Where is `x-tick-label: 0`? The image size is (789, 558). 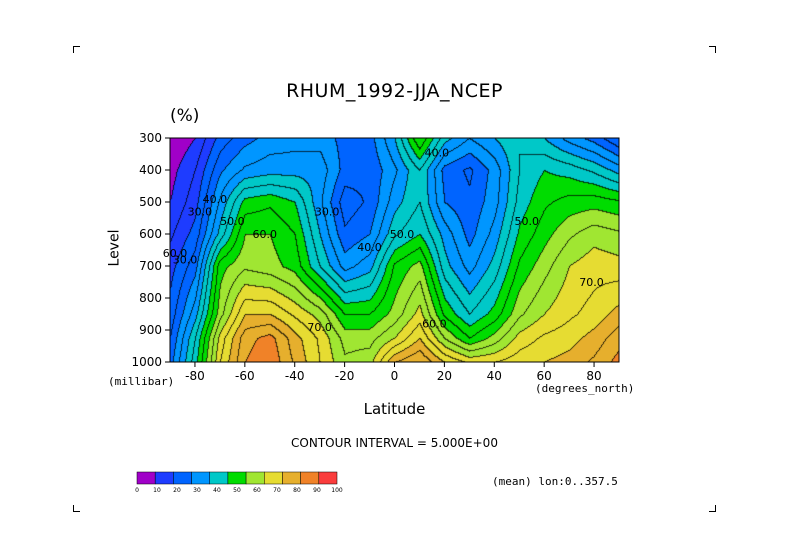
x-tick-label: 0 is located at coordinates (395, 376).